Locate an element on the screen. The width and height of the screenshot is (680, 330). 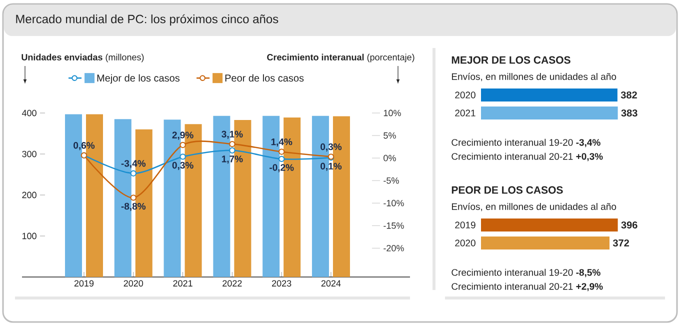
y2-tick-label: -15% is located at coordinates (394, 225).